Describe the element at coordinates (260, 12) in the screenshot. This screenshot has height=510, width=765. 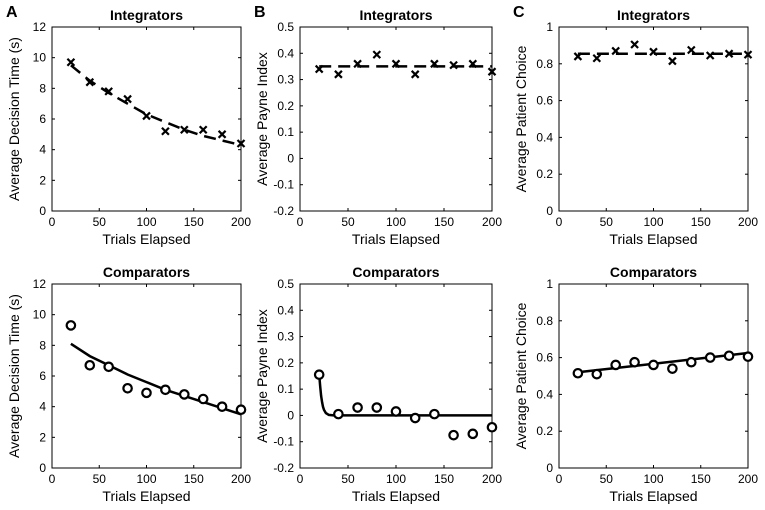
I see `panel-letter: B` at that location.